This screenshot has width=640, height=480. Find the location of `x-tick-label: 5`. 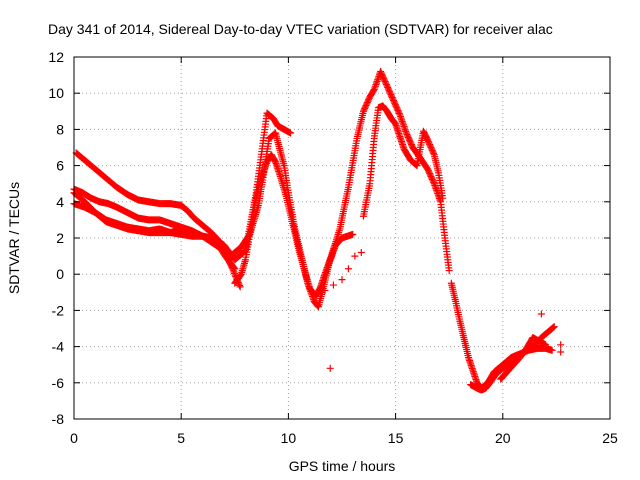

x-tick-label: 5 is located at coordinates (181, 438).